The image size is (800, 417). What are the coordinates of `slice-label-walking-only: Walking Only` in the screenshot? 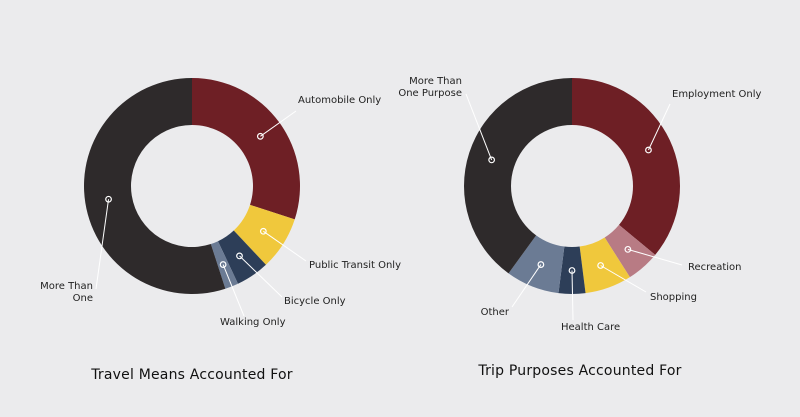 It's located at (253, 322).